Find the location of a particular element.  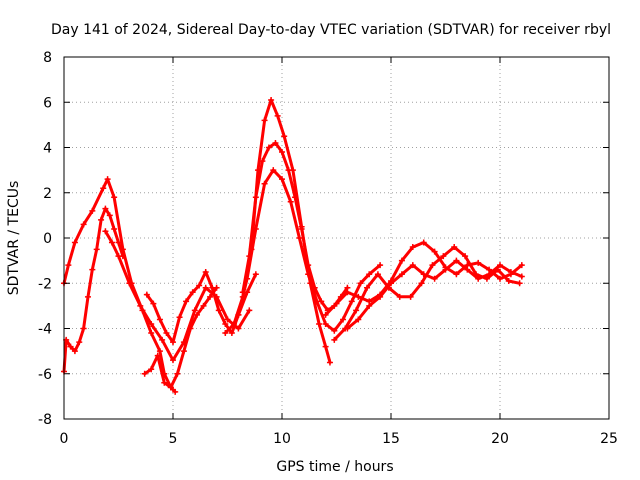

x-tick-label: 0 is located at coordinates (64, 439).